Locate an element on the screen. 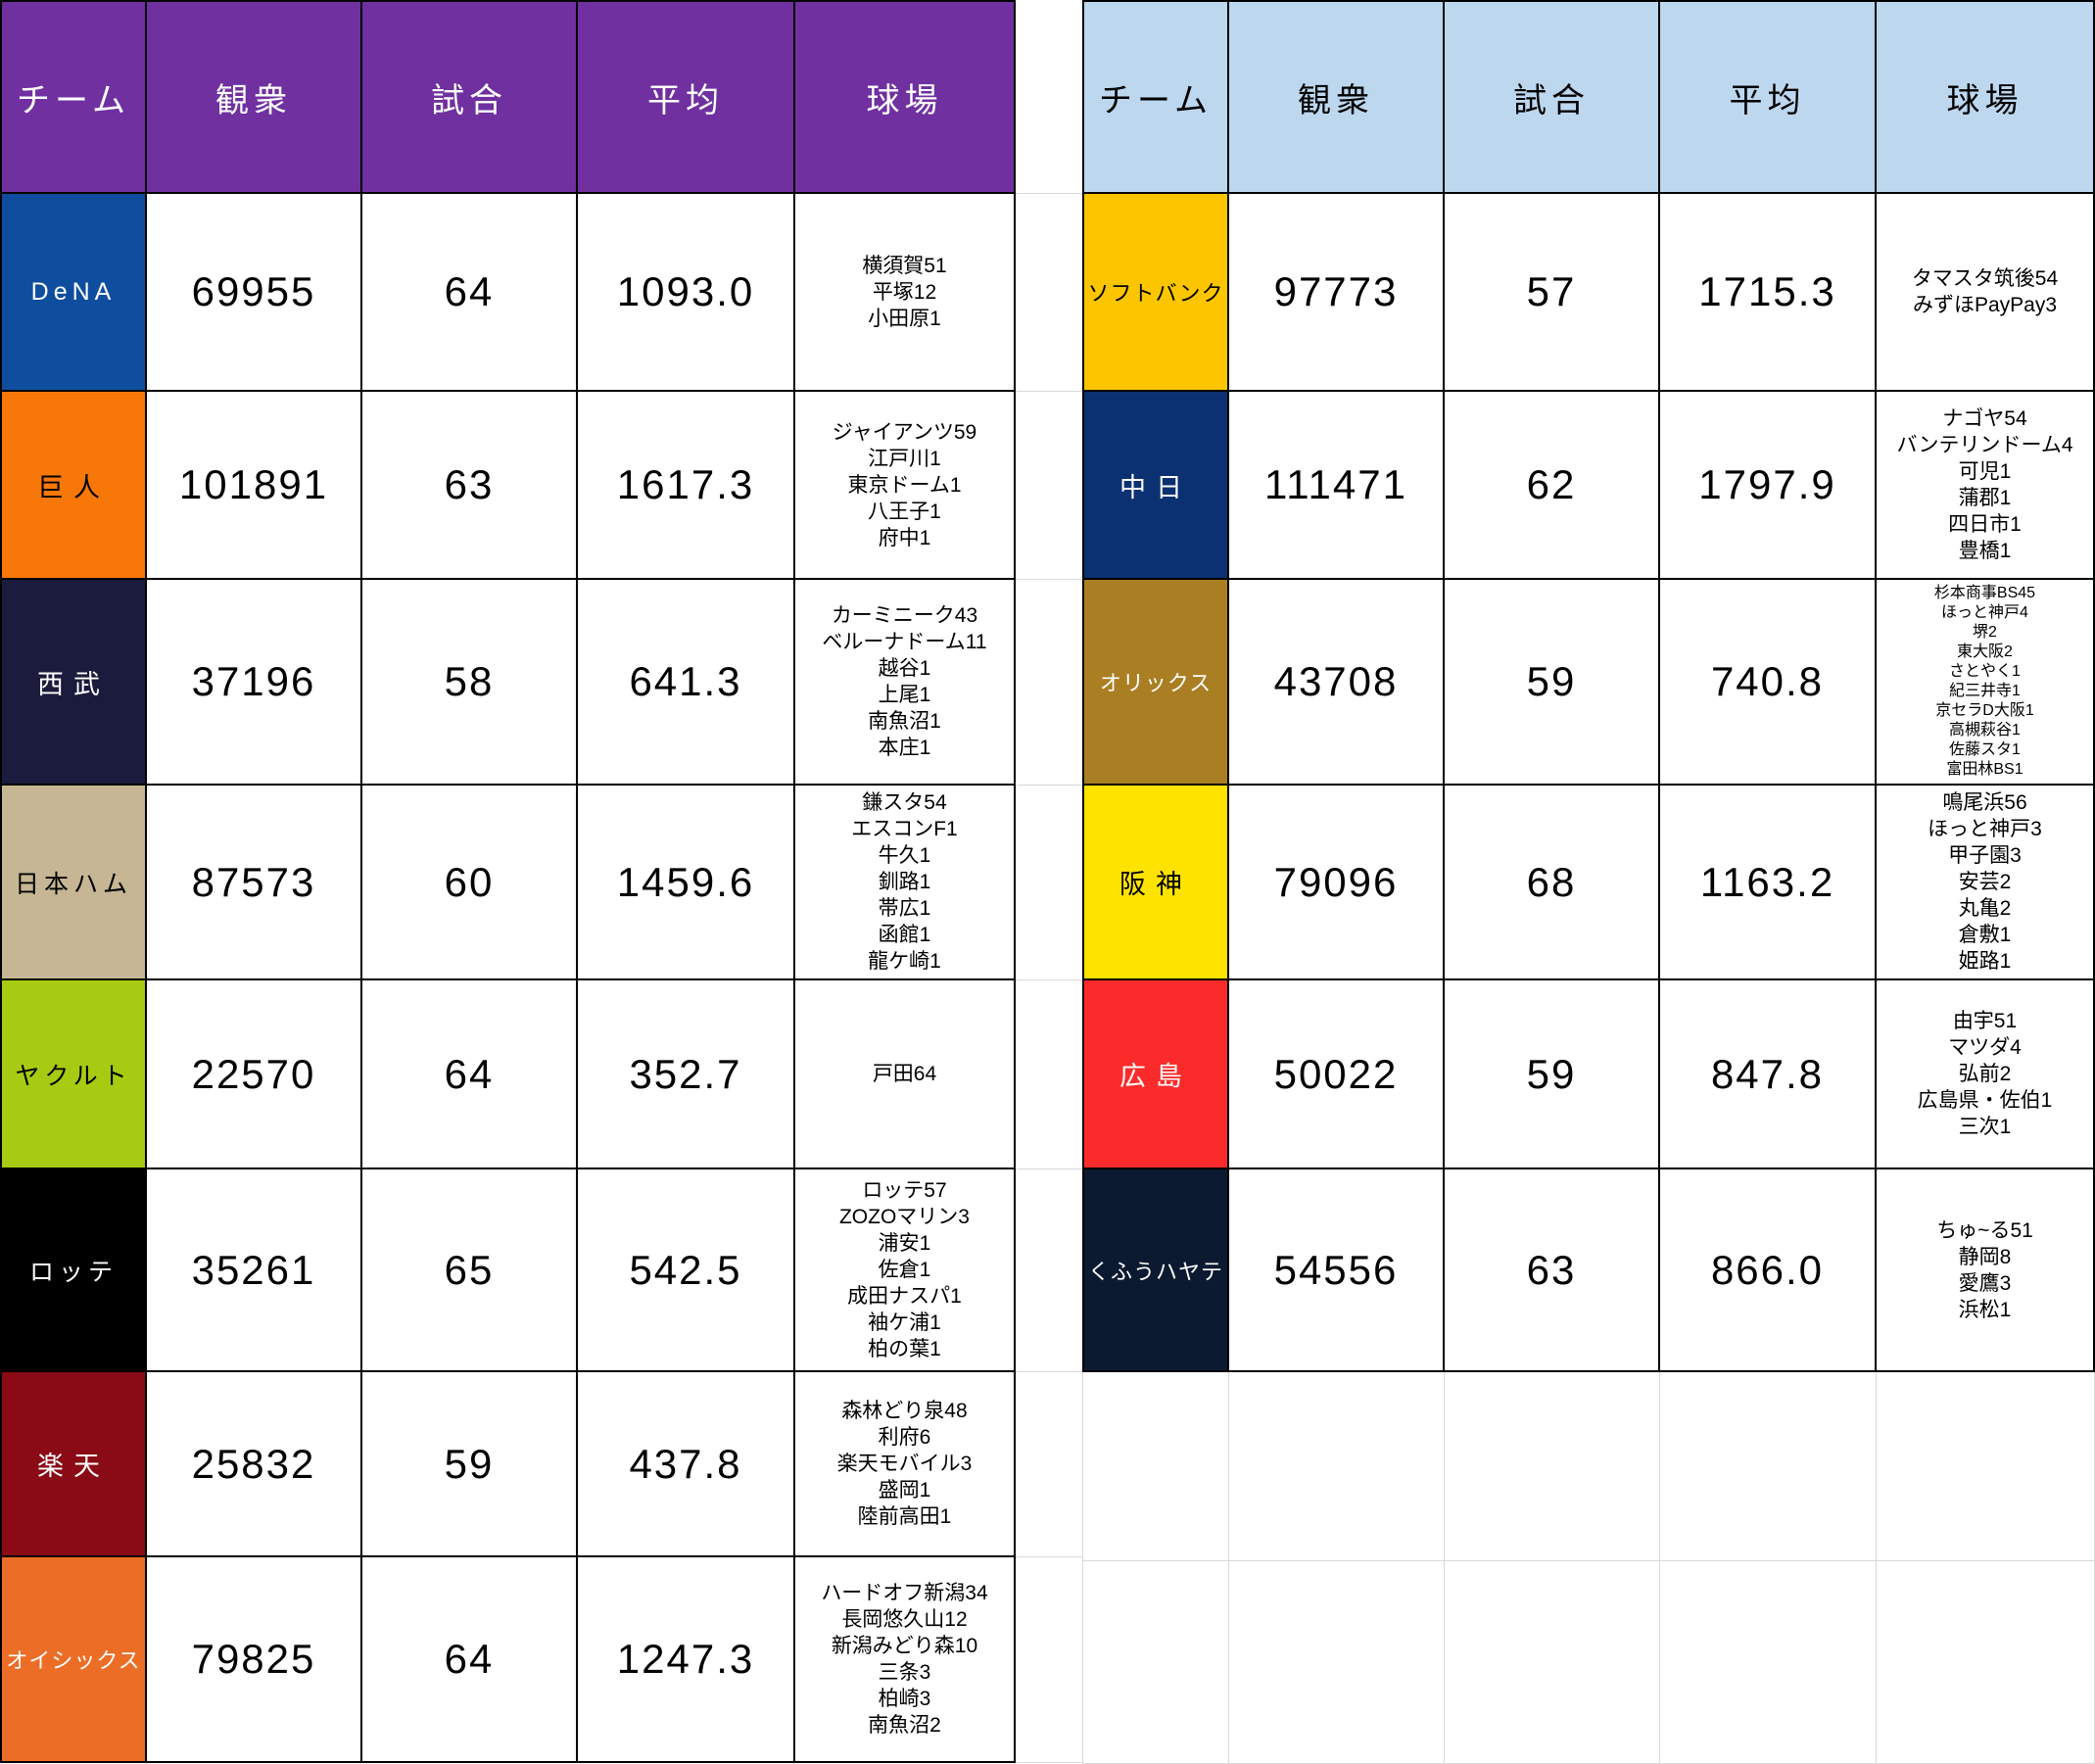 The image size is (2095, 1764). attendance-cell: 69955 is located at coordinates (254, 293).